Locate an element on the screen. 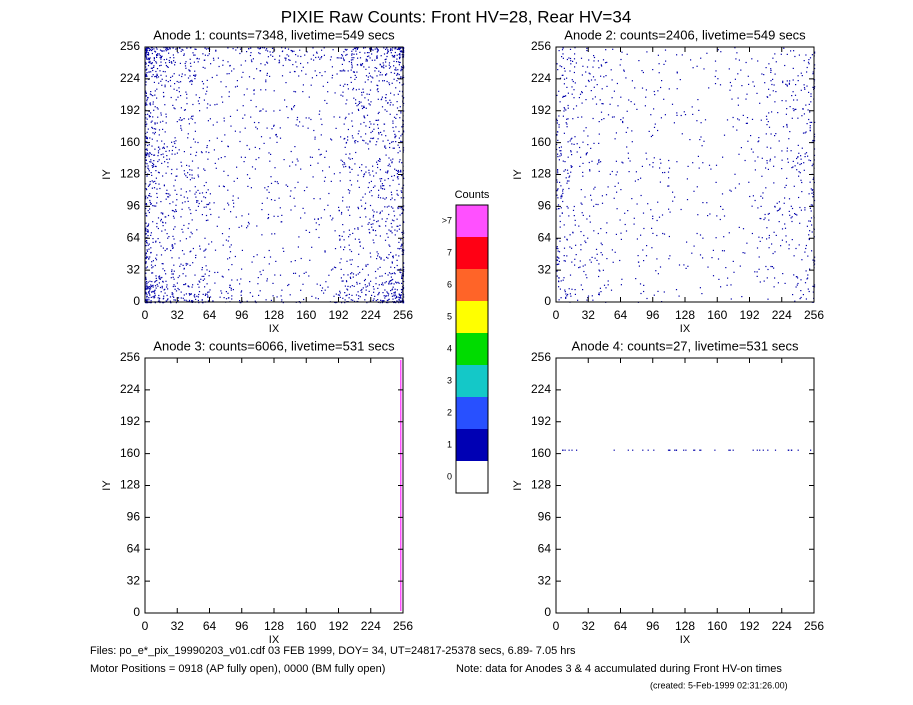  colorbar-swatch is located at coordinates (472, 413).